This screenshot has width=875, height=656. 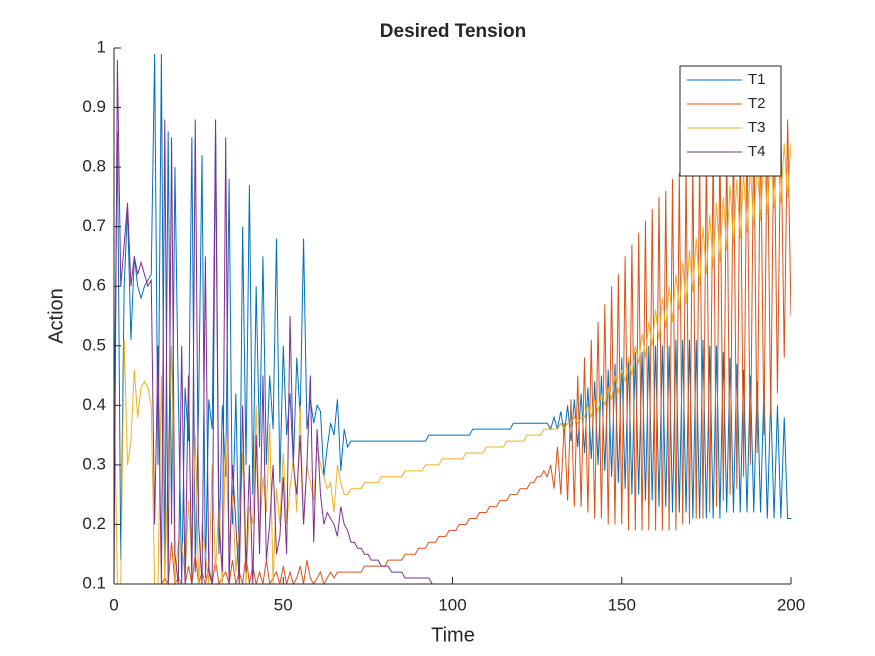 What do you see at coordinates (622, 604) in the screenshot?
I see `x-tick-label: 150` at bounding box center [622, 604].